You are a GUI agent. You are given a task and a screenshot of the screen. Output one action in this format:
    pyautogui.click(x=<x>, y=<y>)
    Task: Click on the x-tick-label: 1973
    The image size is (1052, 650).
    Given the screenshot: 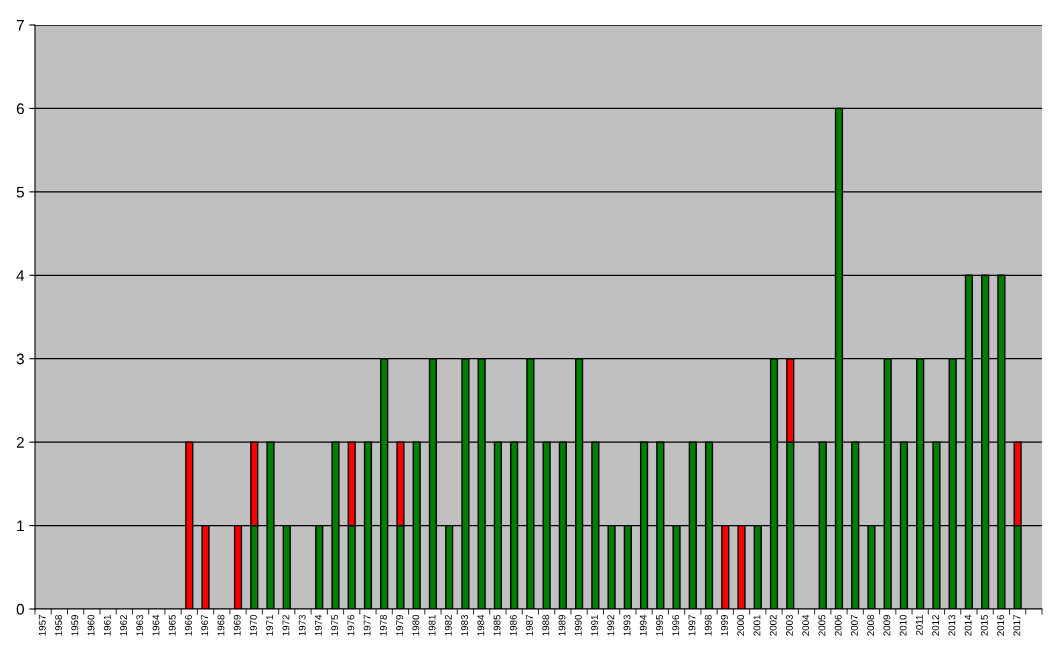 What is the action you would take?
    pyautogui.click(x=302, y=625)
    